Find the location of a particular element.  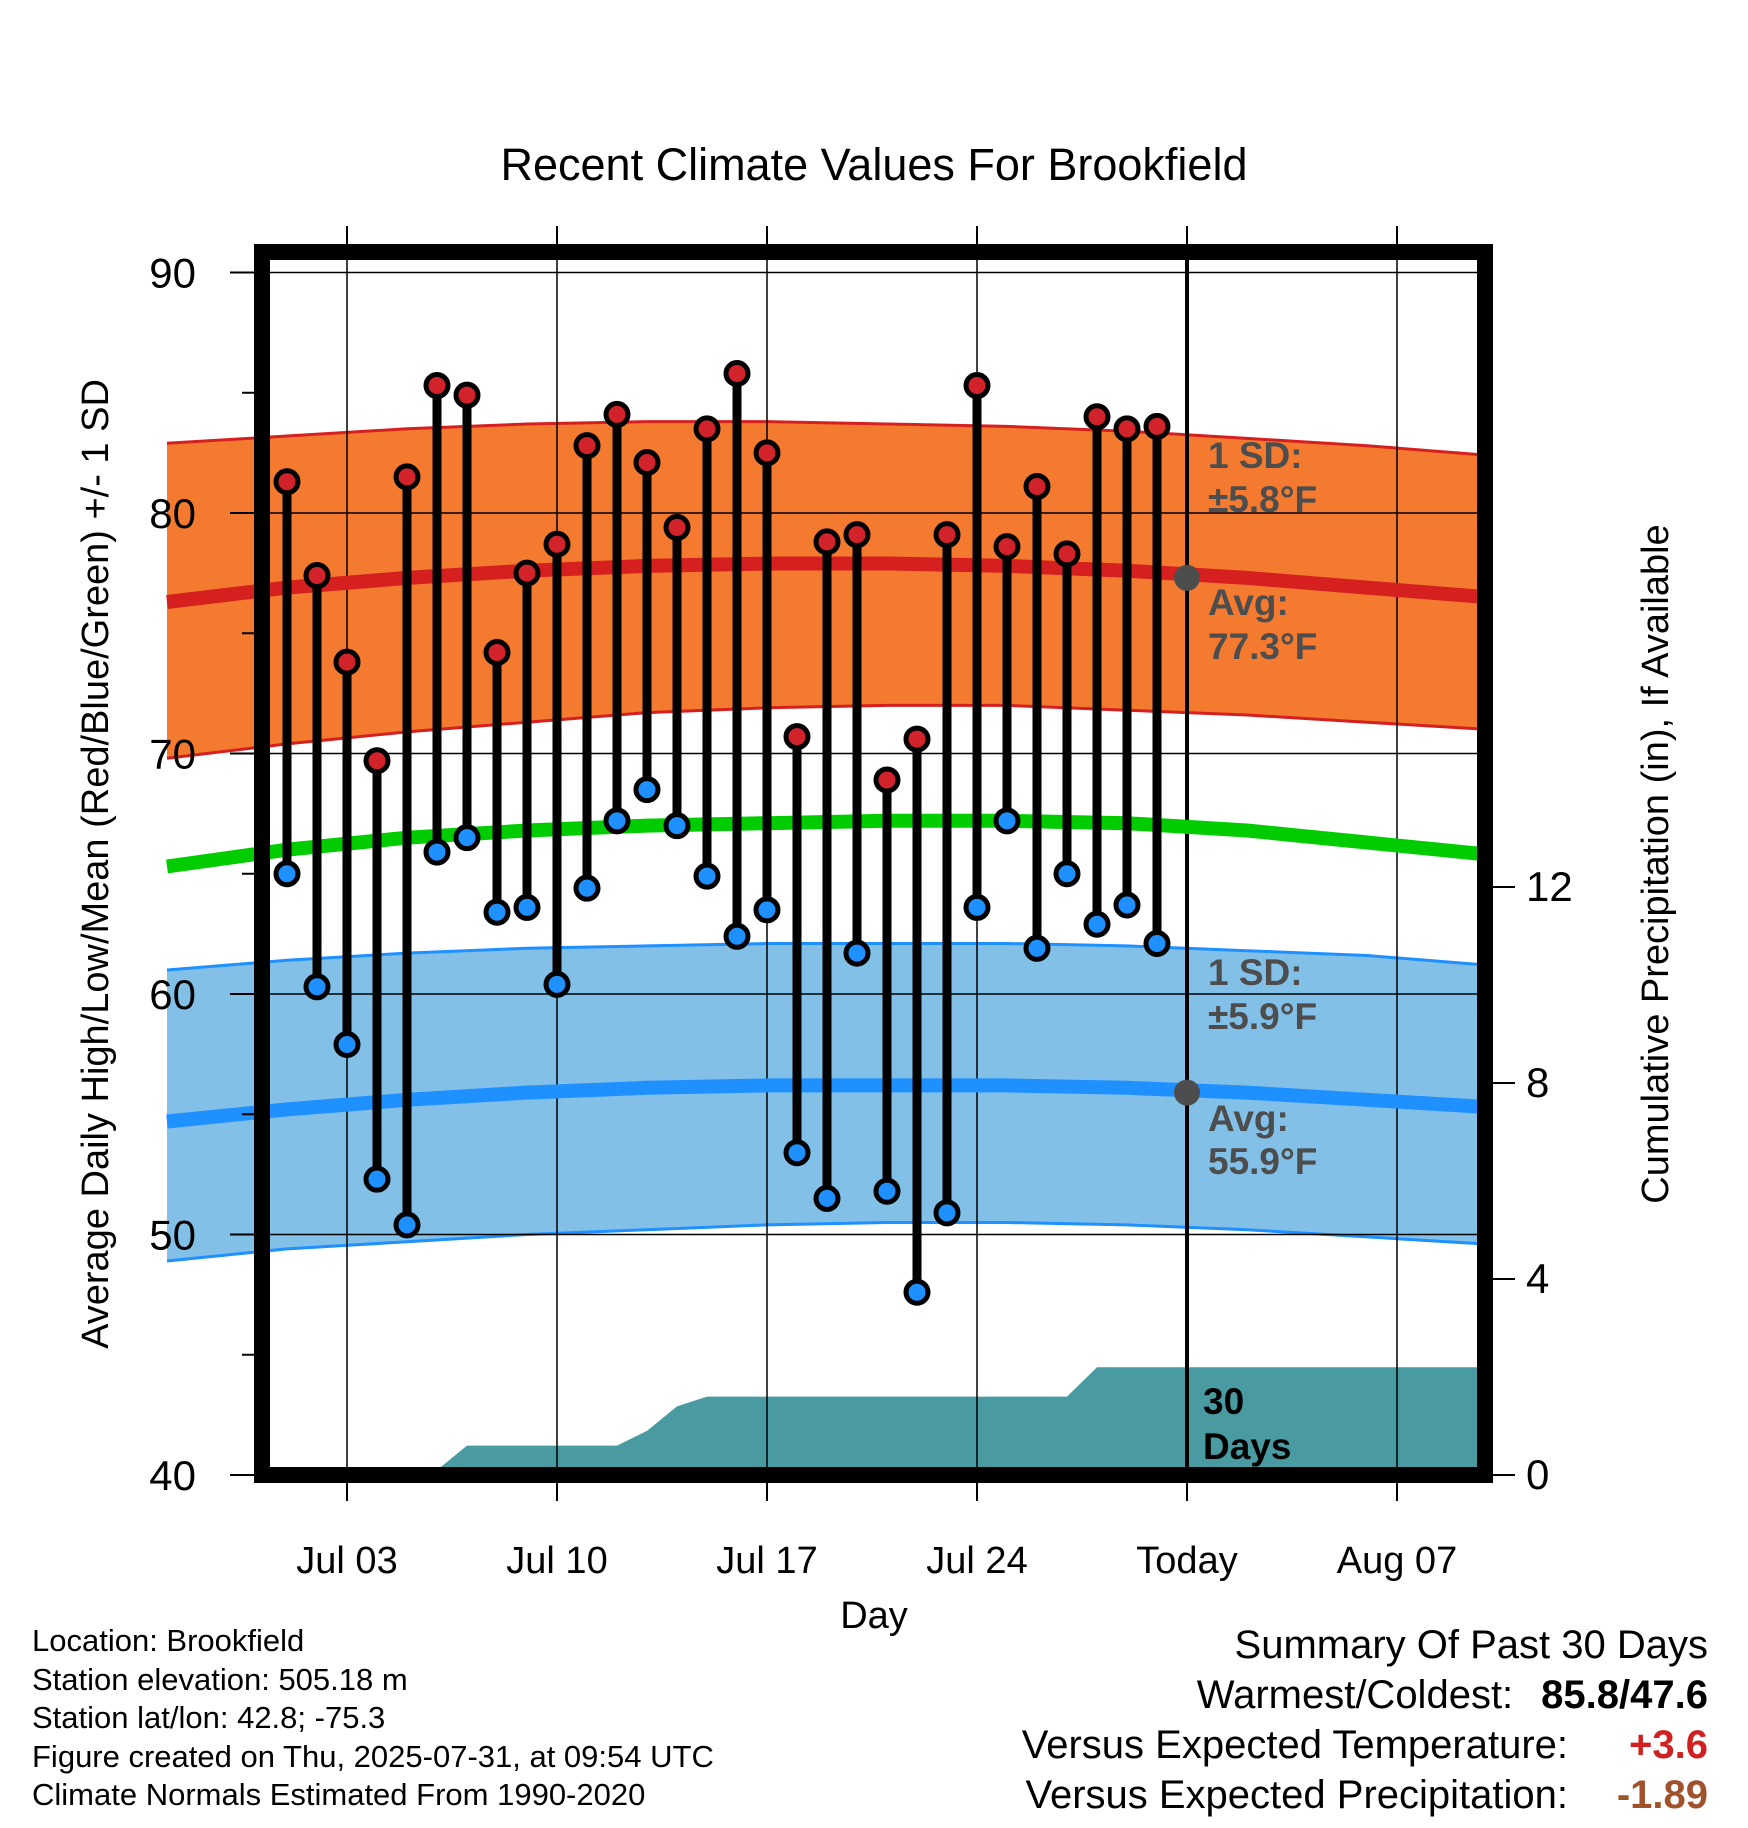

x-tick-label: Aug 07 is located at coordinates (1397, 1561).